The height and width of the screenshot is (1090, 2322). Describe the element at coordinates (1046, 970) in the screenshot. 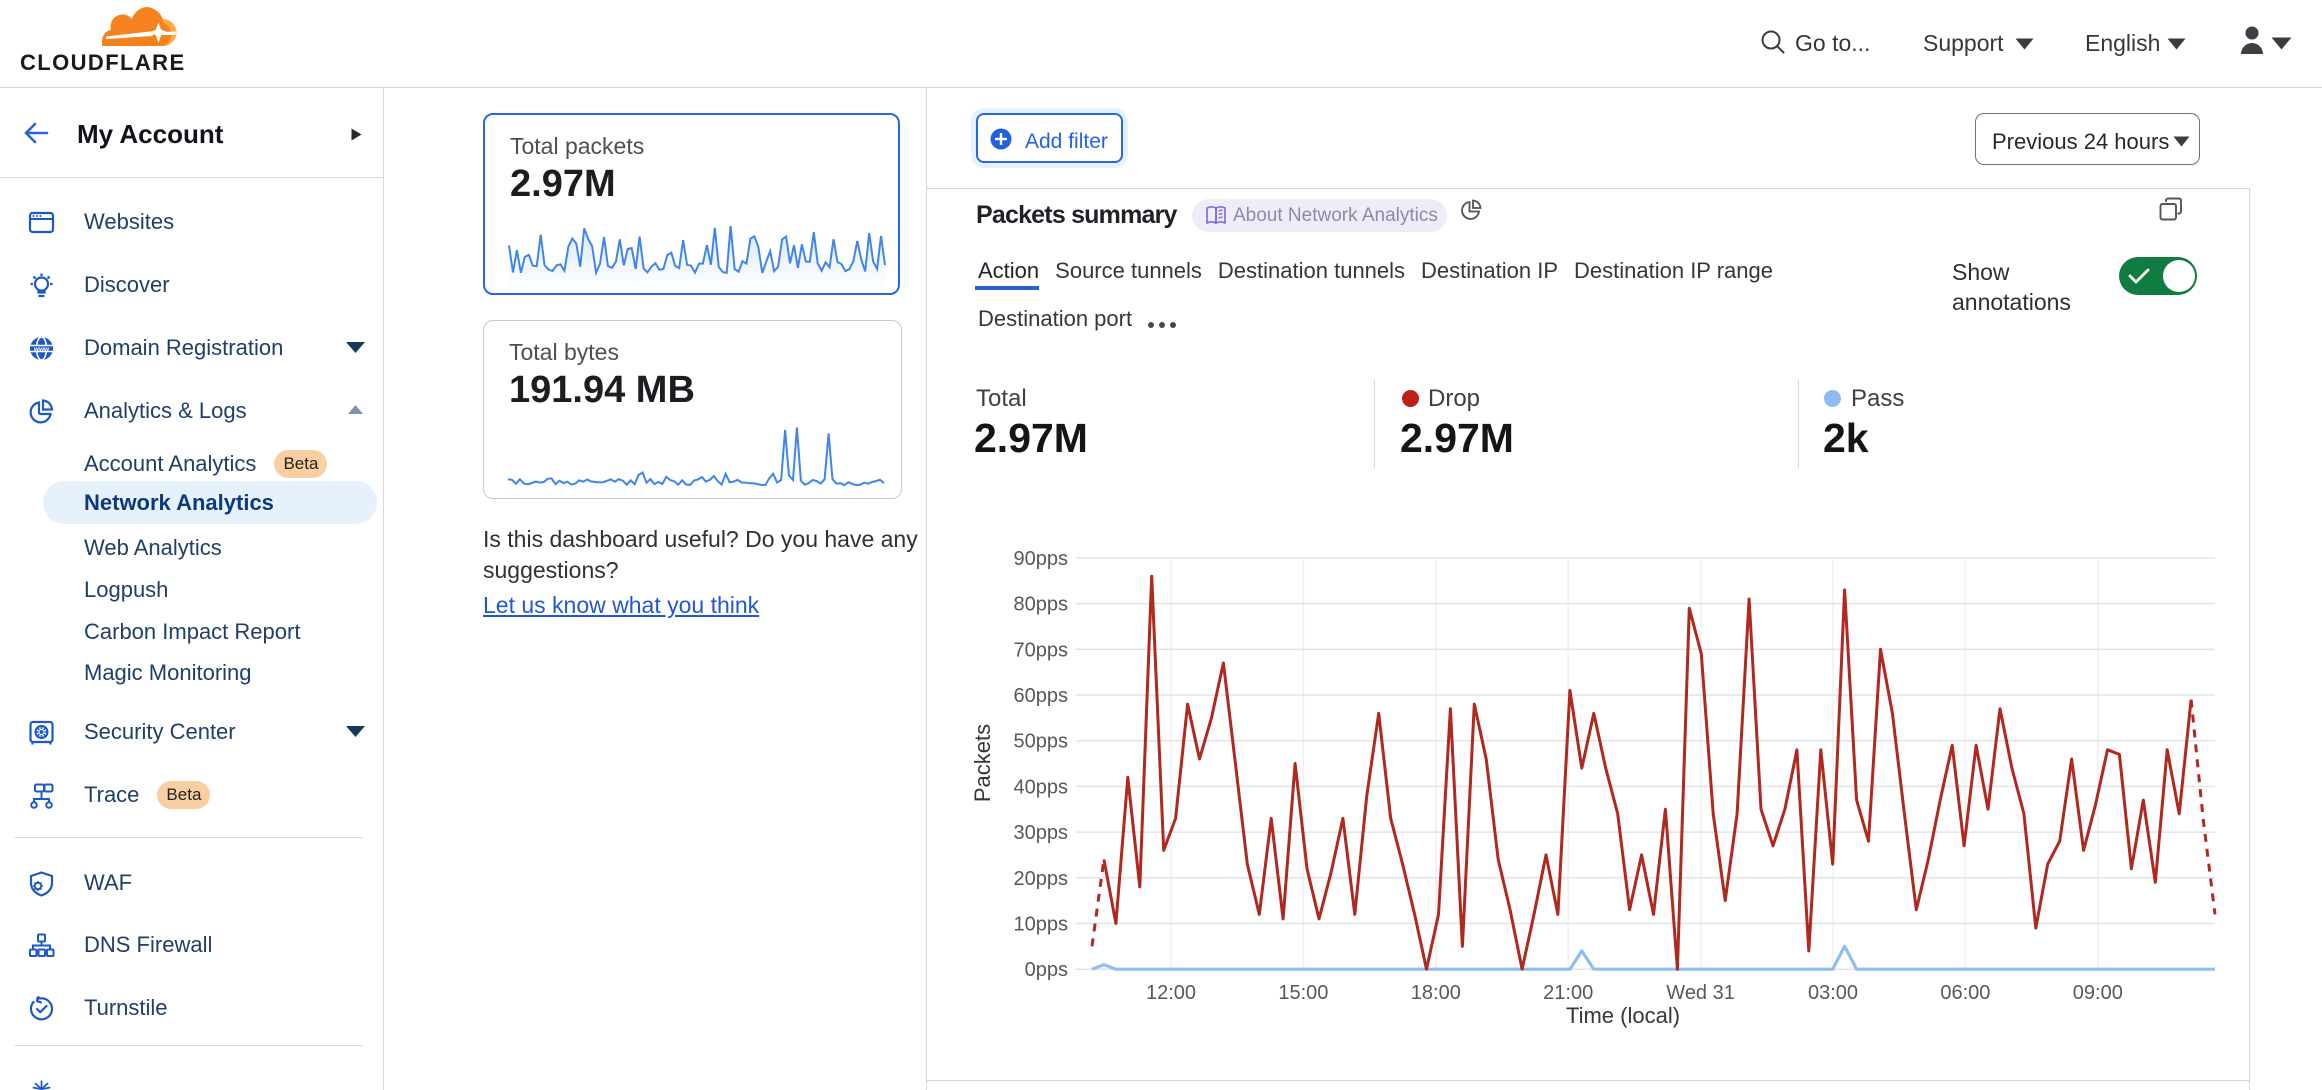

I see `svg-text: 0pps` at that location.